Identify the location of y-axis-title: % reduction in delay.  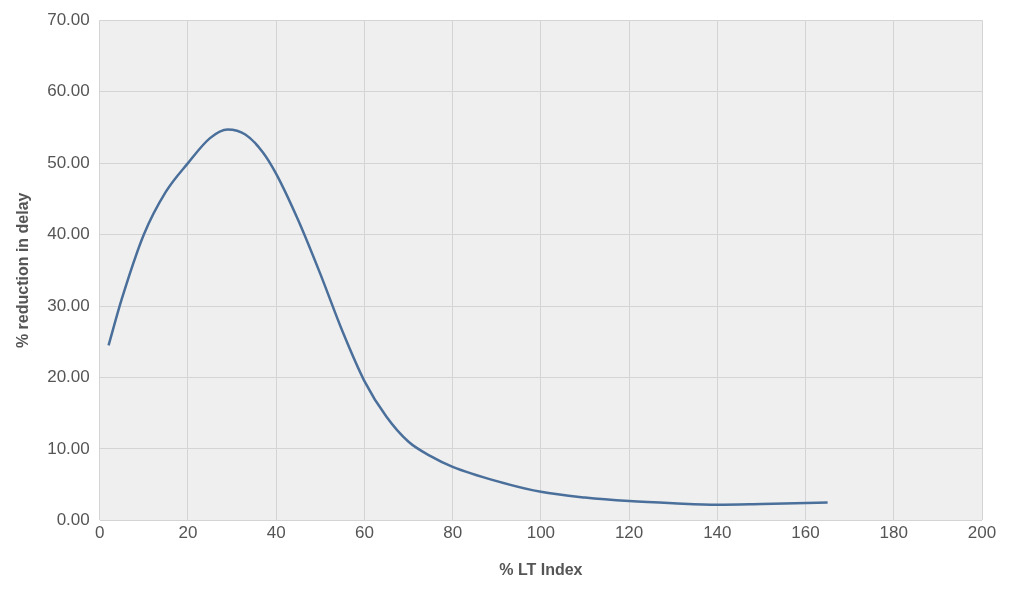
(23, 270).